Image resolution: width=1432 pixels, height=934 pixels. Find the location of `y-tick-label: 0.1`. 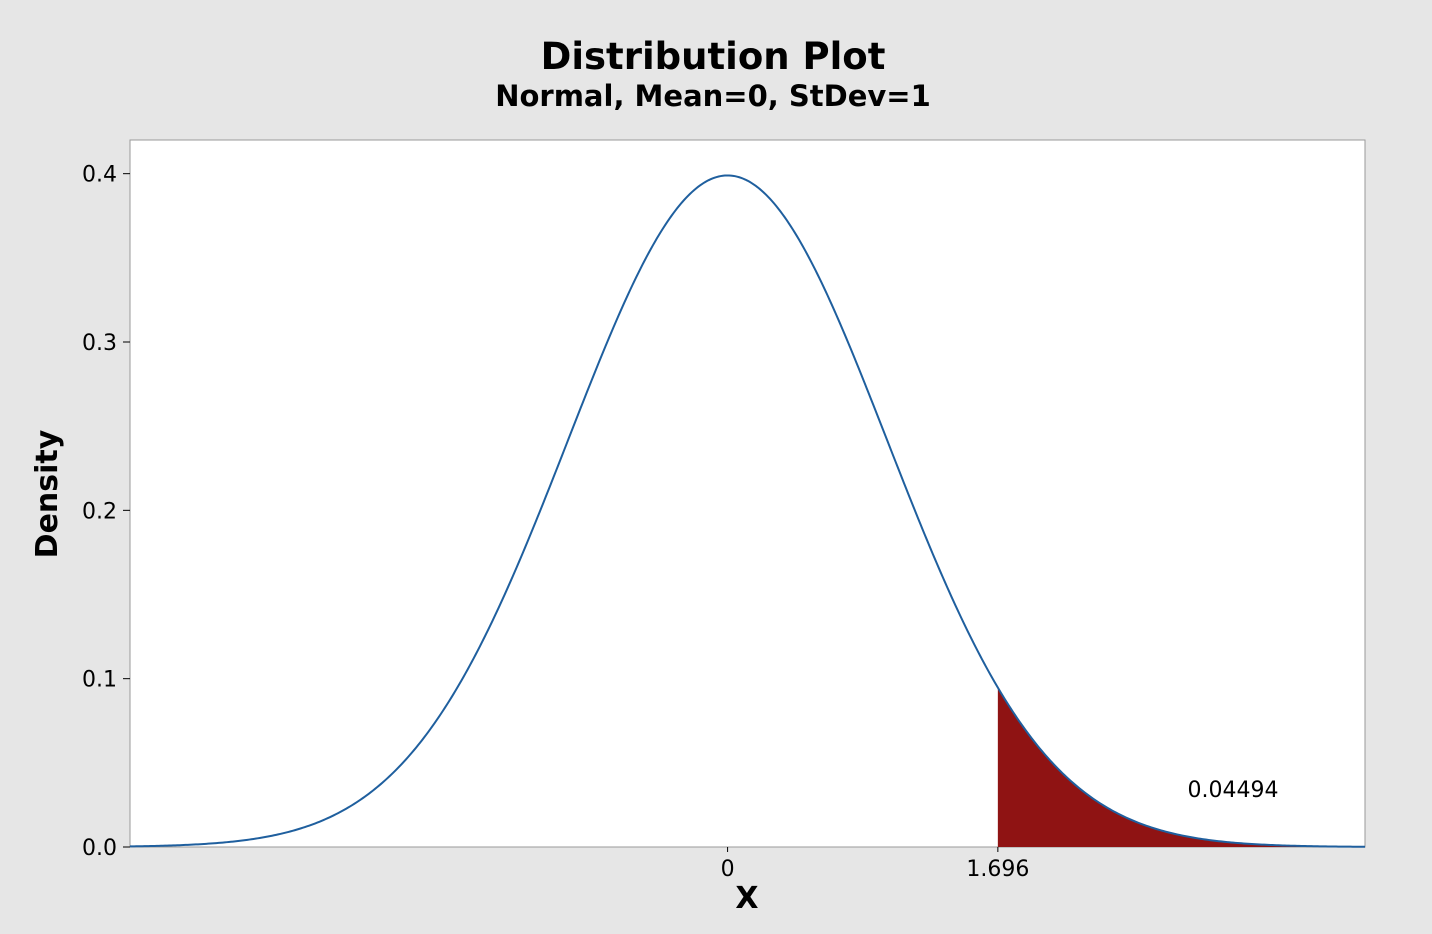

y-tick-label: 0.1 is located at coordinates (99, 680).